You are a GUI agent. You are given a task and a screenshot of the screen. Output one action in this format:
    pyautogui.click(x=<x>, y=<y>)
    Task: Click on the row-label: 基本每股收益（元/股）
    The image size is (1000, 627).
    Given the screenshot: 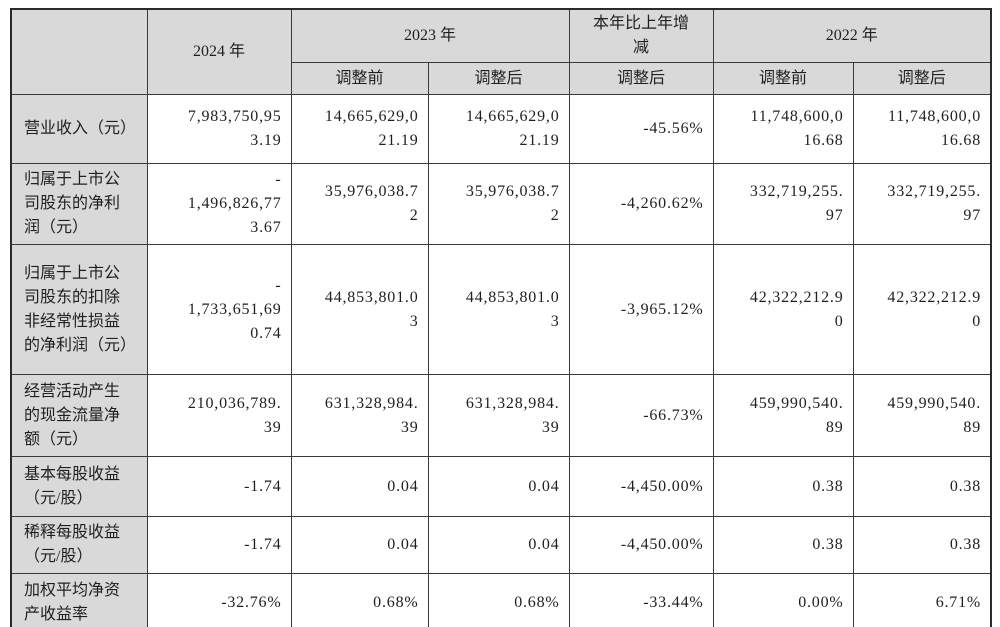 What is the action you would take?
    pyautogui.click(x=79, y=486)
    